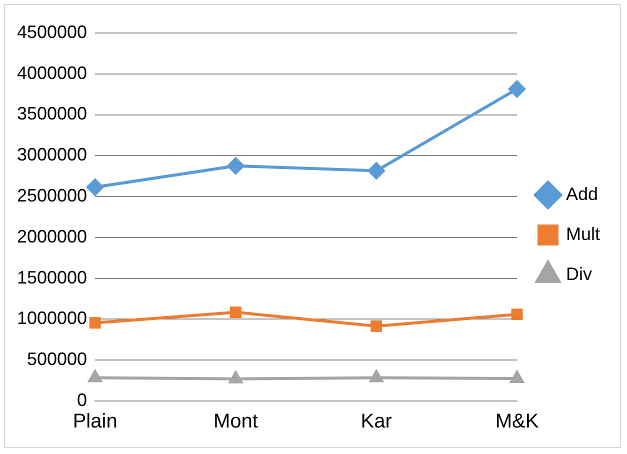 This screenshot has height=454, width=627. What do you see at coordinates (52, 32) in the screenshot?
I see `y-tick-label: 4500000` at bounding box center [52, 32].